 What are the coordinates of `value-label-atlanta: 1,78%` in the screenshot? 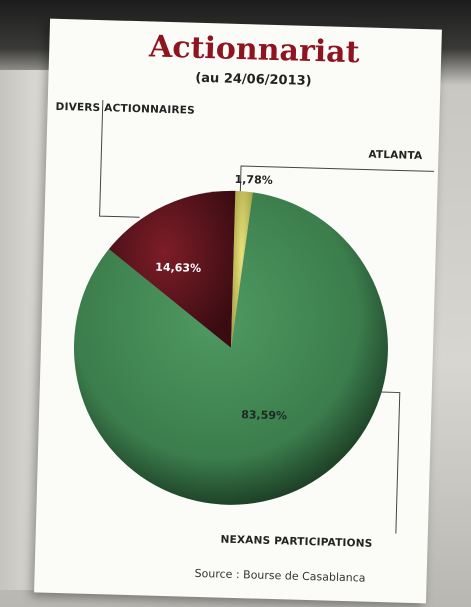 It's located at (253, 180).